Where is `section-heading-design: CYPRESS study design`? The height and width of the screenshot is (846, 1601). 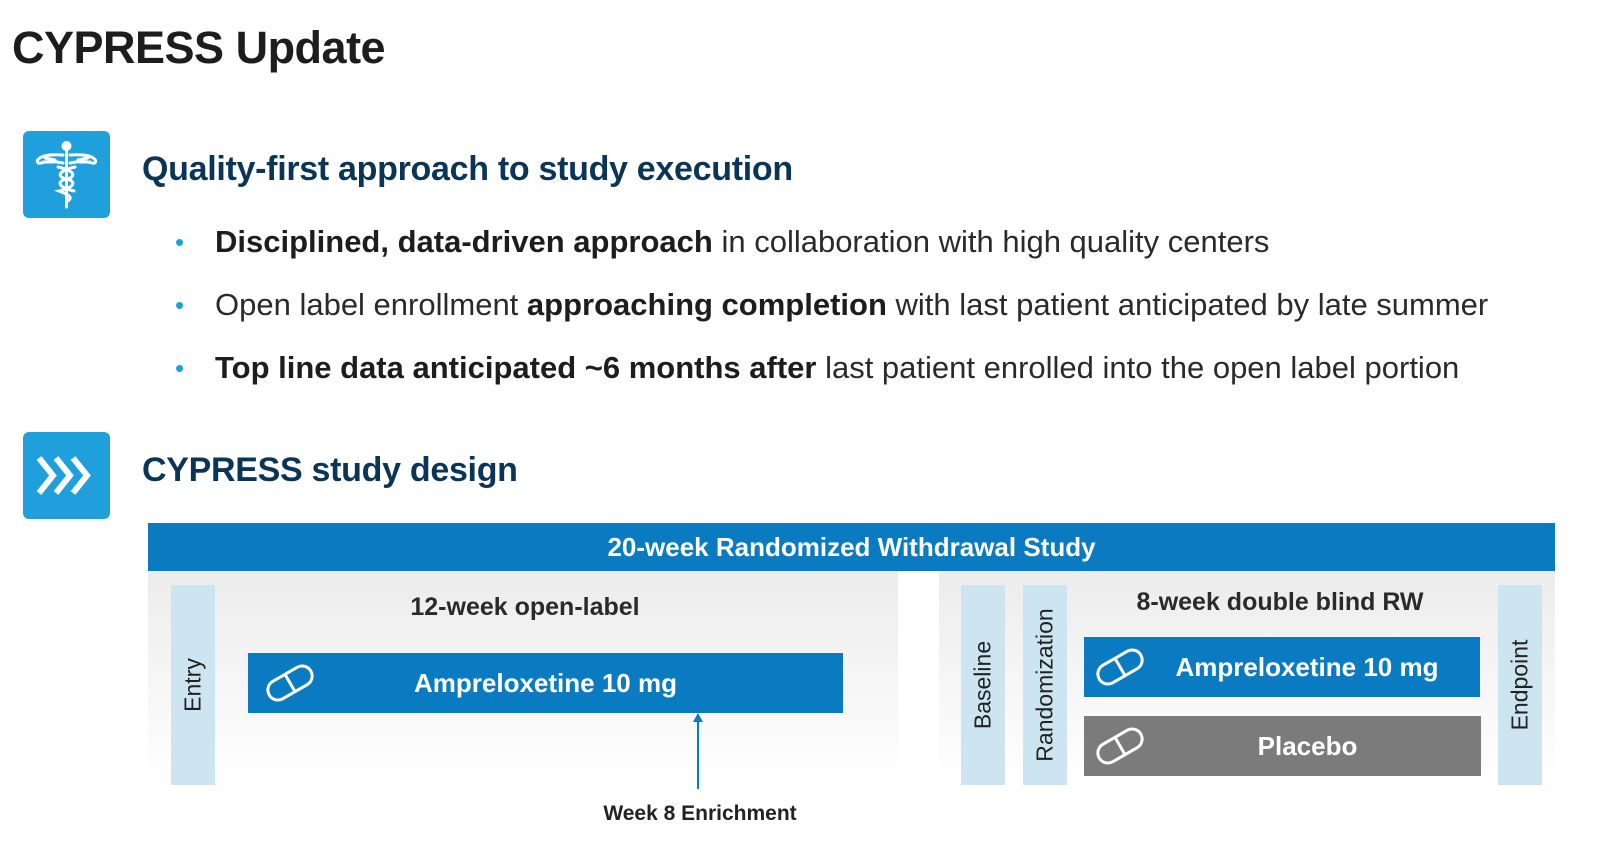
section-heading-design: CYPRESS study design is located at coordinates (330, 470).